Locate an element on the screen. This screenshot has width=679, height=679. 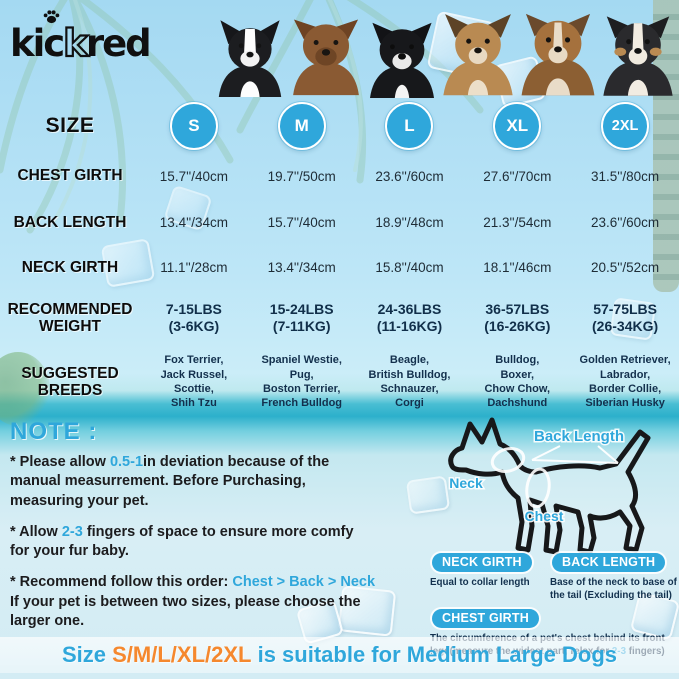
table-cell: 24-36LBS (11-16KG) is located at coordinates (409, 317).